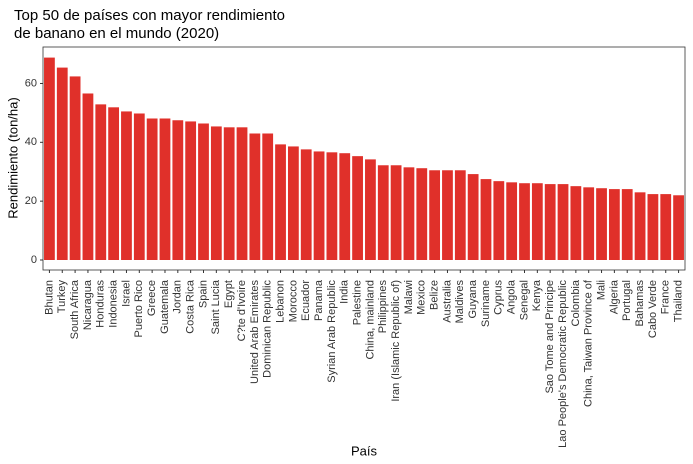 Image resolution: width=693 pixels, height=464 pixels. What do you see at coordinates (126, 293) in the screenshot?
I see `x-tick-label: Israel` at bounding box center [126, 293].